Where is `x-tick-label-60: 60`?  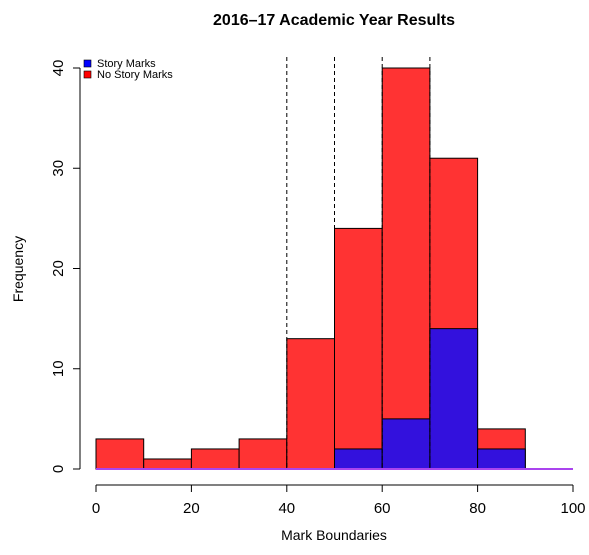 x-tick-label-60: 60 is located at coordinates (382, 508).